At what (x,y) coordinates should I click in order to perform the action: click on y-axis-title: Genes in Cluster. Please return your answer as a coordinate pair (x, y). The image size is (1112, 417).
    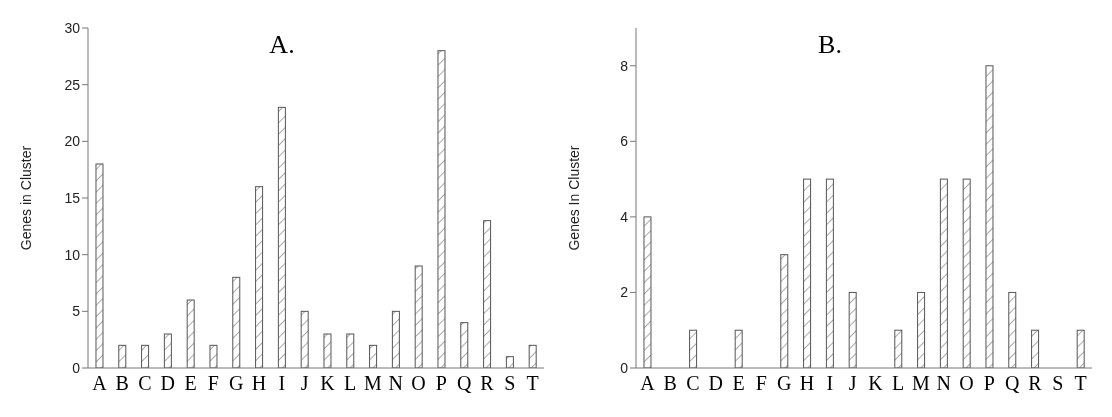
    Looking at the image, I should click on (25, 198).